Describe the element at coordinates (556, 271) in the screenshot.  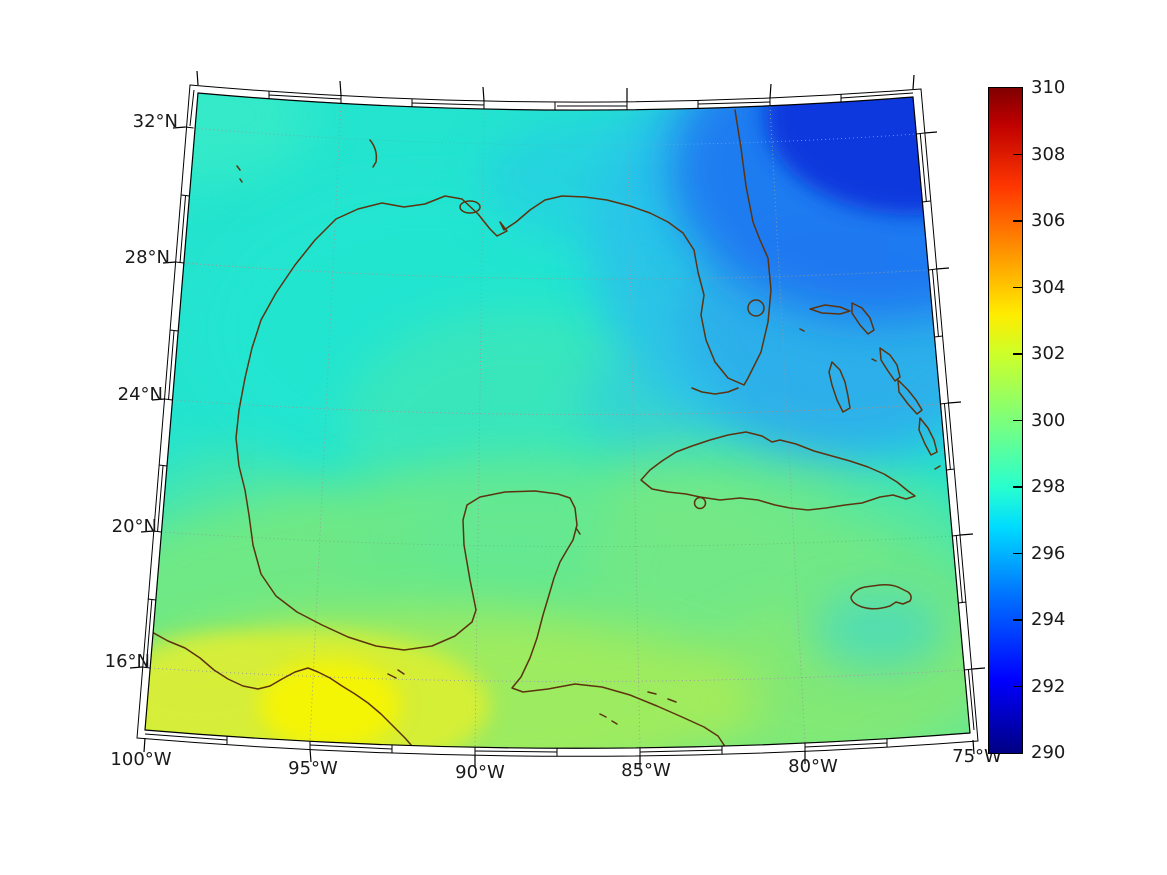
I see `parallel-28n` at that location.